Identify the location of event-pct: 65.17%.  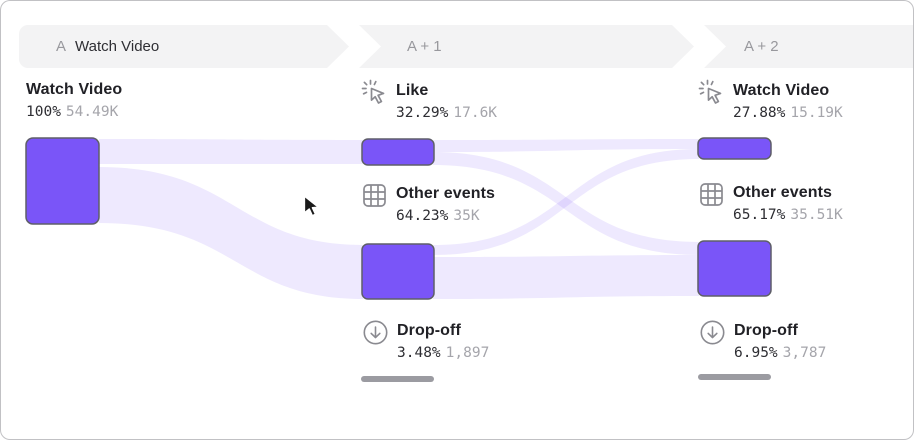
(759, 215).